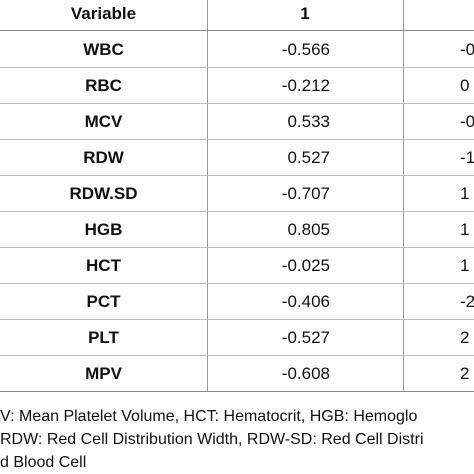 The width and height of the screenshot is (474, 474). What do you see at coordinates (305, 337) in the screenshot?
I see `value-cell: -0.527` at bounding box center [305, 337].